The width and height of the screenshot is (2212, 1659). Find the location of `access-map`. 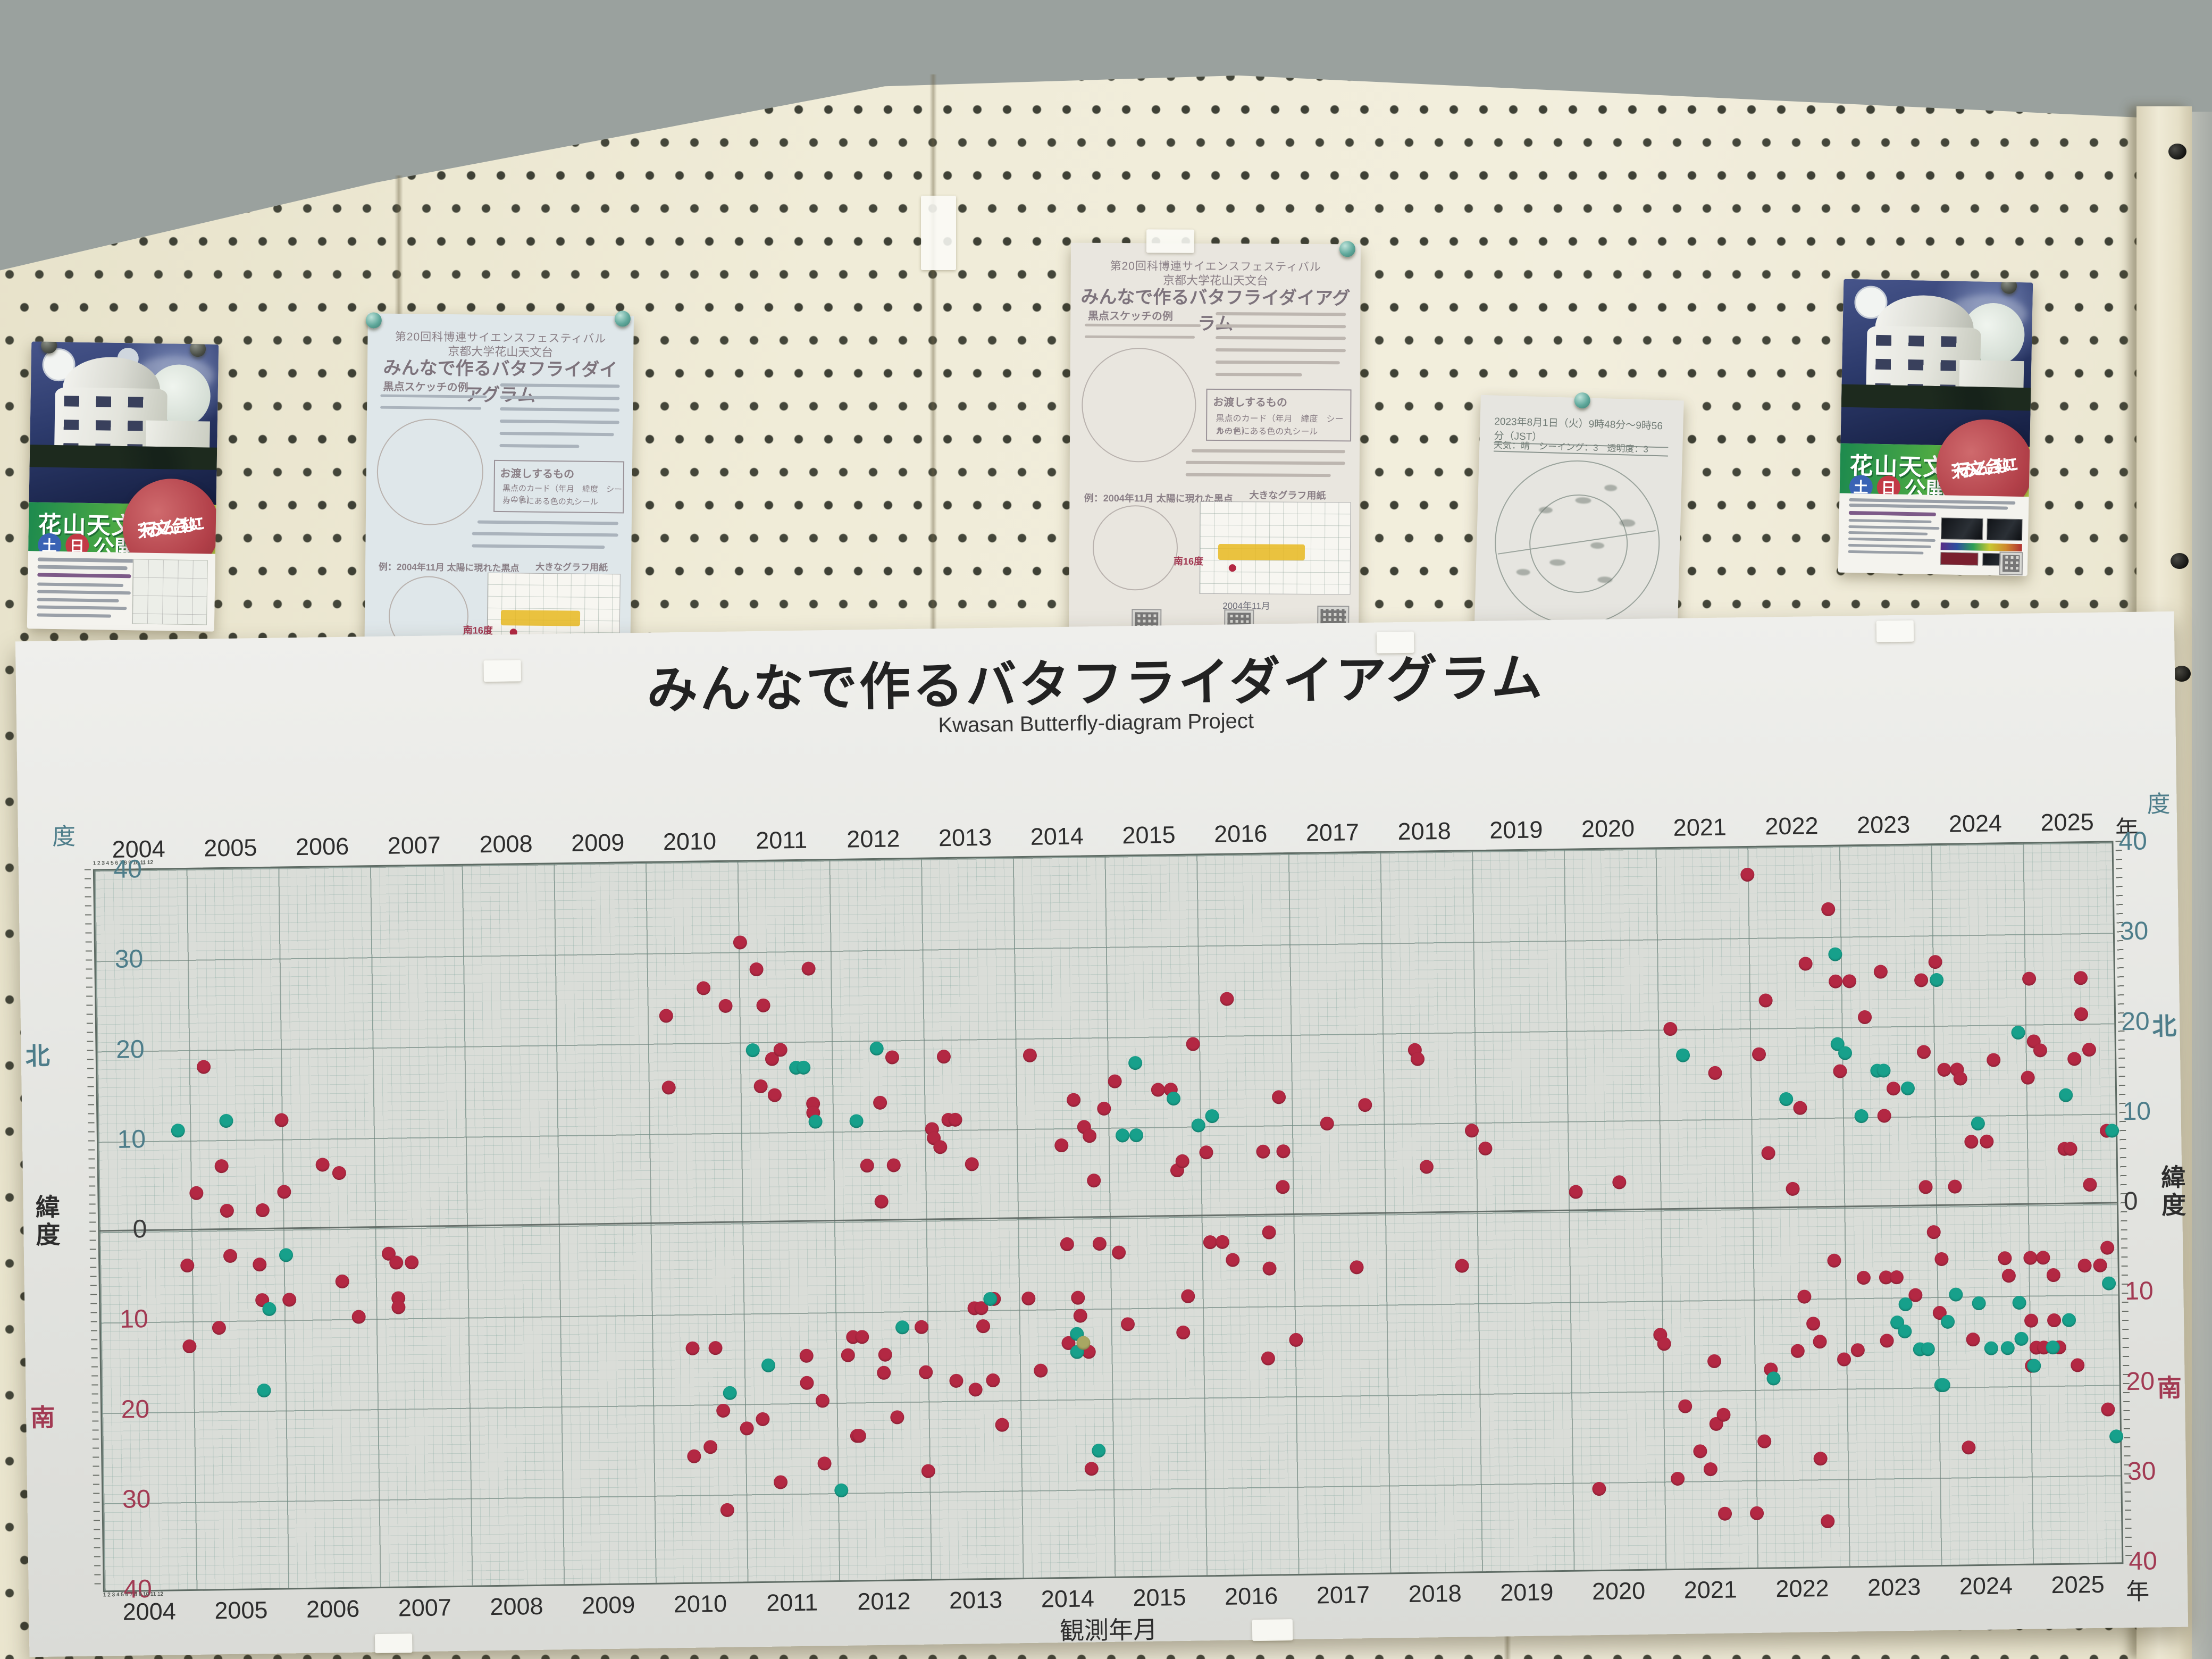

access-map is located at coordinates (170, 592).